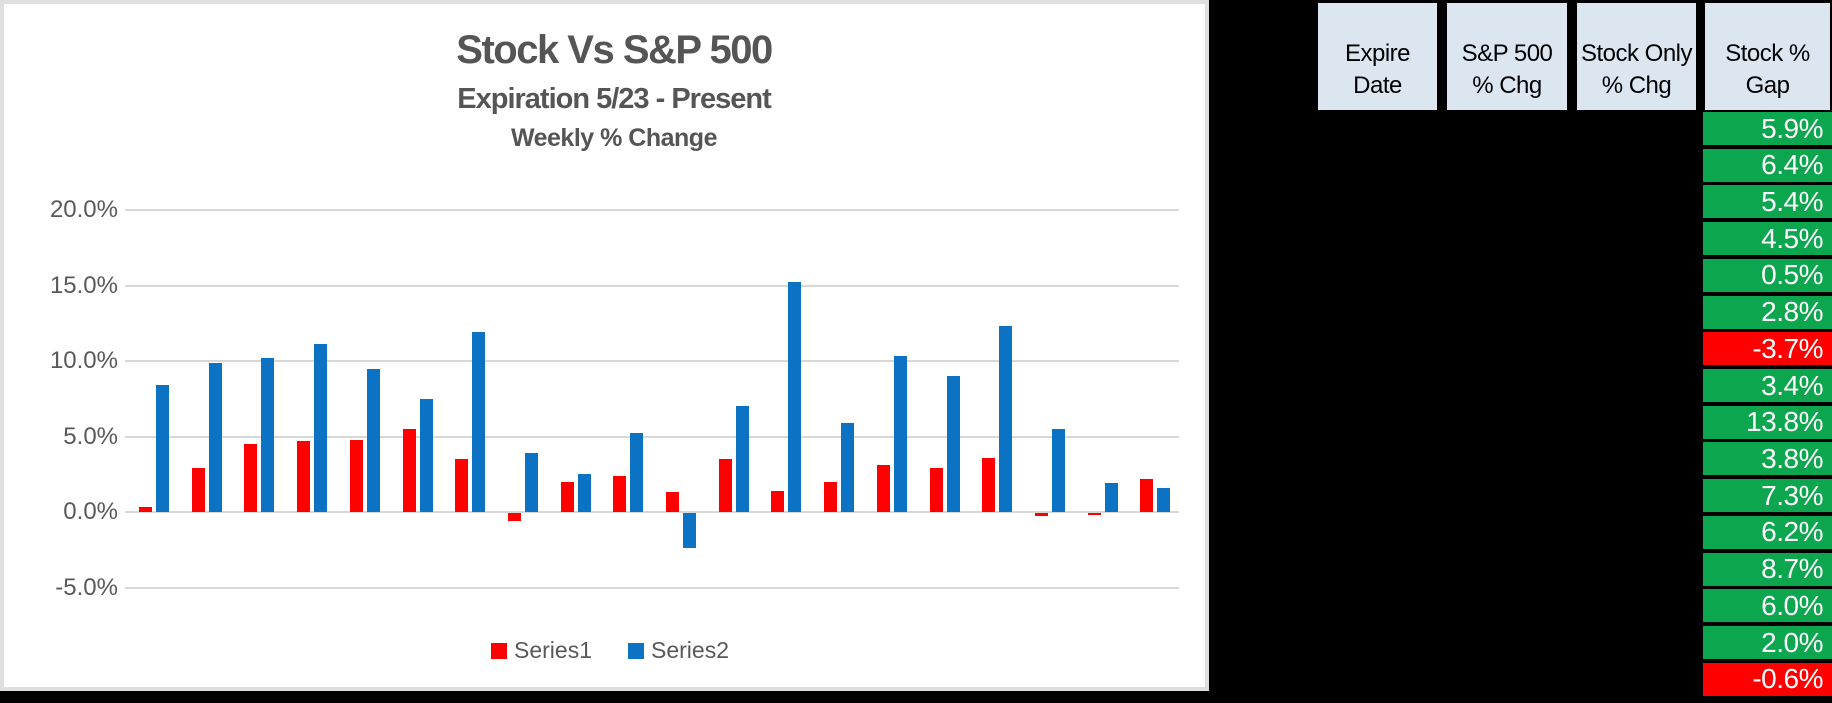  I want to click on gap-cell: 2.0%, so click(1767, 643).